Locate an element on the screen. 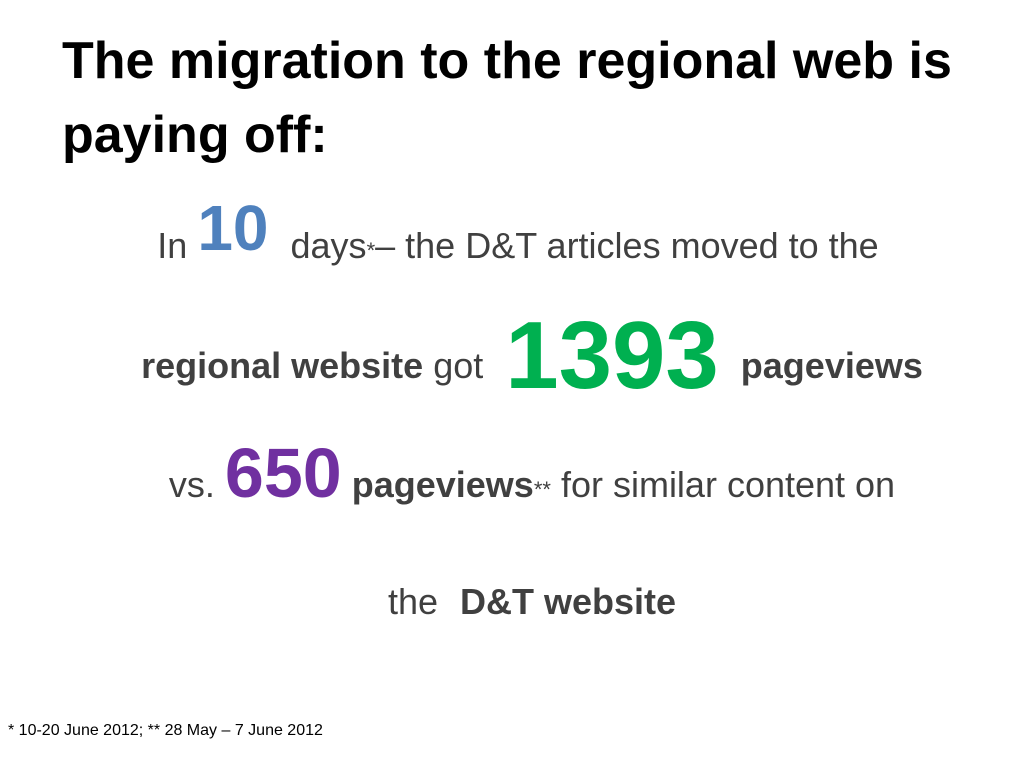 This screenshot has height=768, width=1024. dt-website-text: D&T website is located at coordinates (568, 601).